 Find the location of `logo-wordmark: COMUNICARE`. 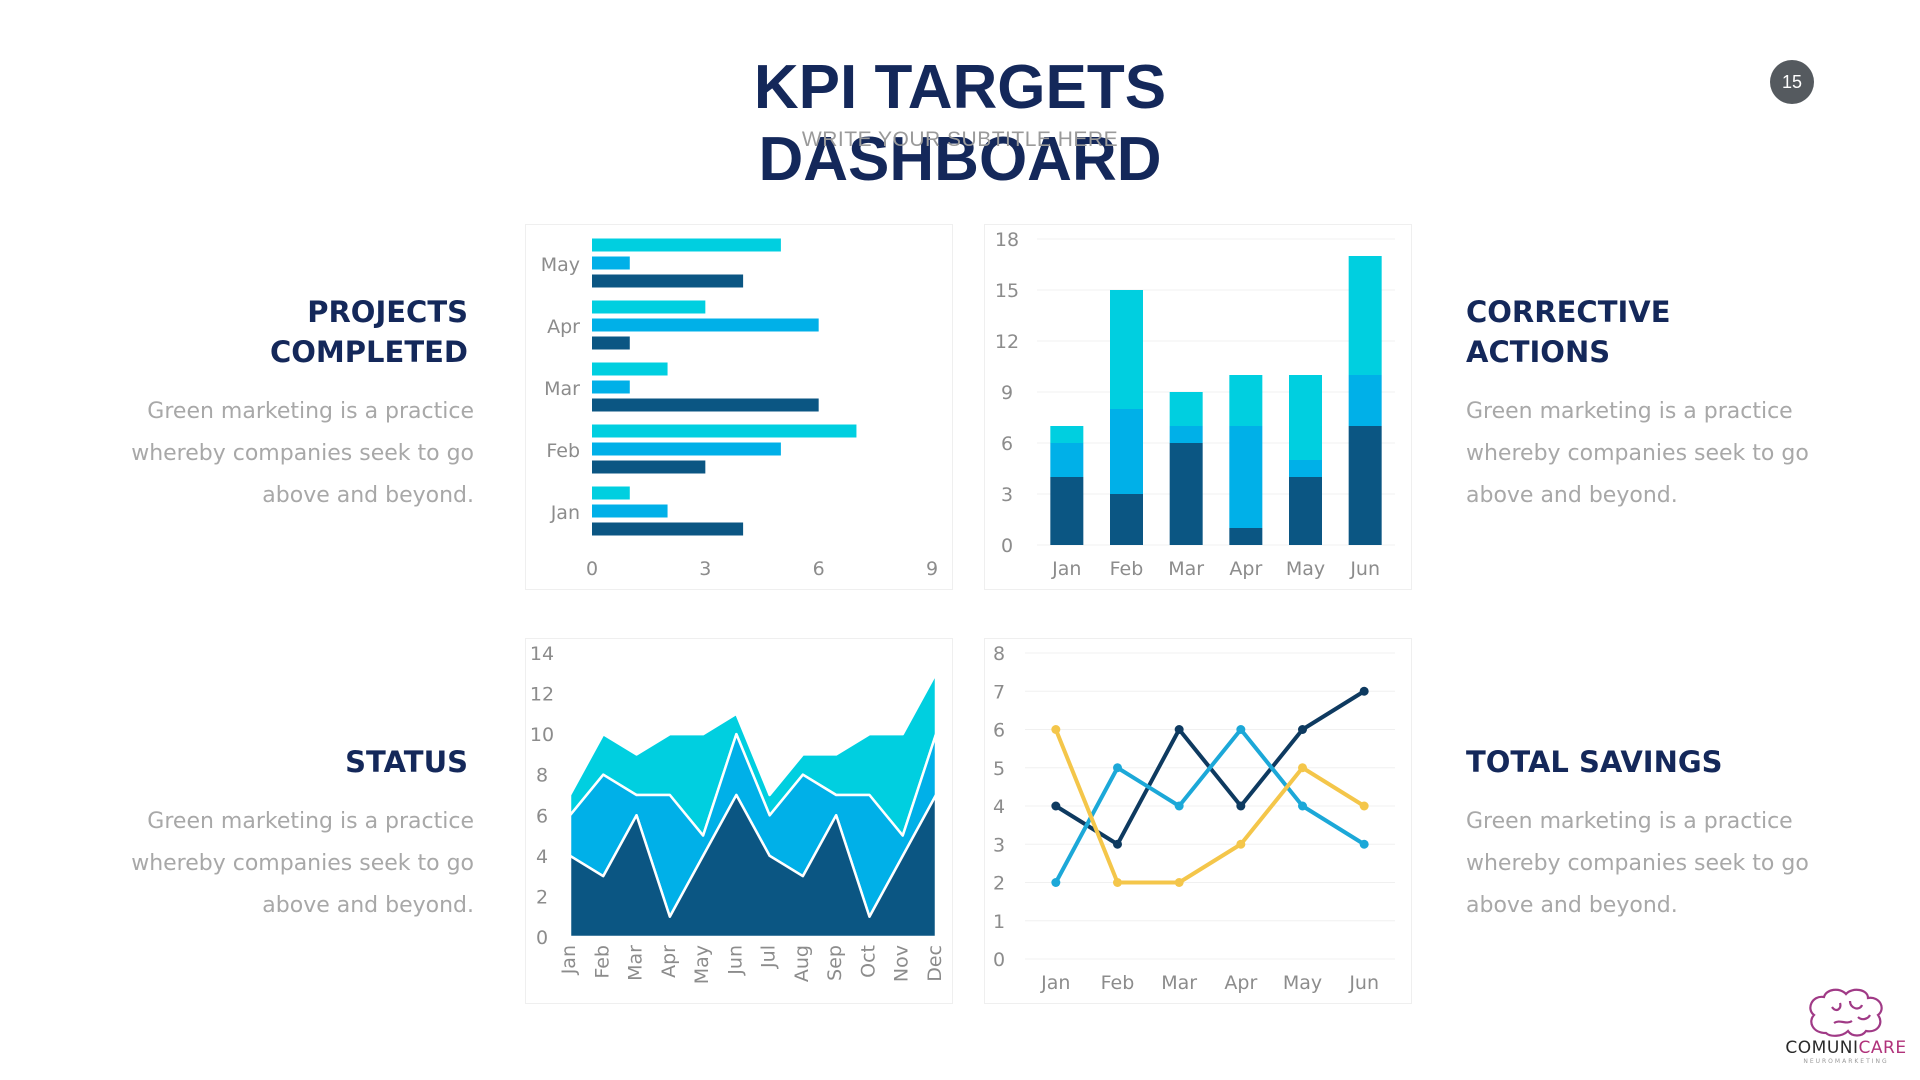

logo-wordmark: COMUNICARE is located at coordinates (1846, 1048).